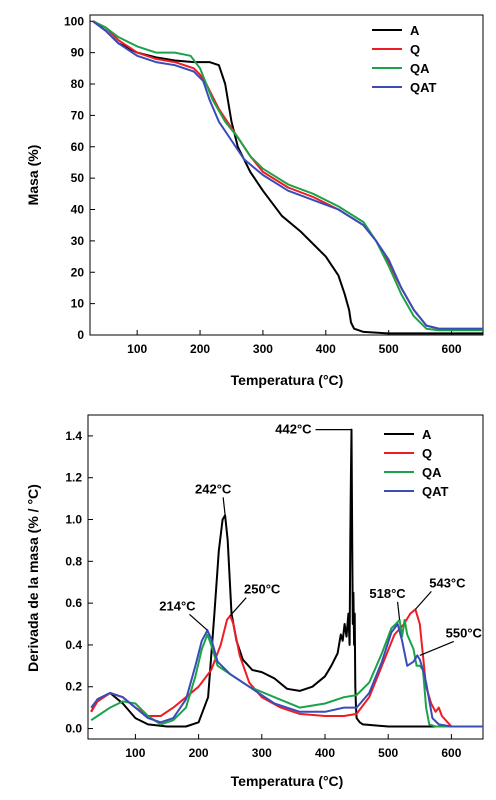 Image resolution: width=496 pixels, height=800 pixels. What do you see at coordinates (78, 147) in the screenshot?
I see `mass-ytick-label: 60` at bounding box center [78, 147].